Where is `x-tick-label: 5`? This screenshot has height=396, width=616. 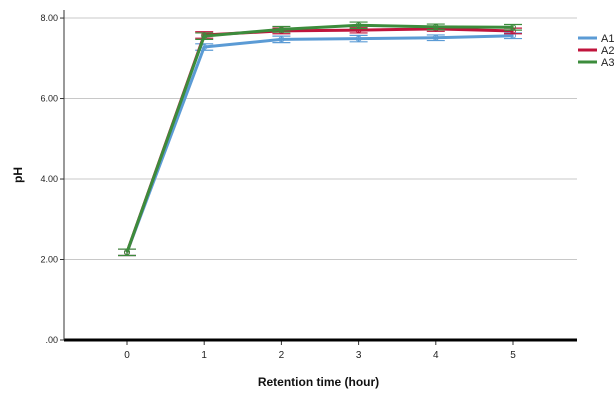
x-tick-label: 5 is located at coordinates (513, 355).